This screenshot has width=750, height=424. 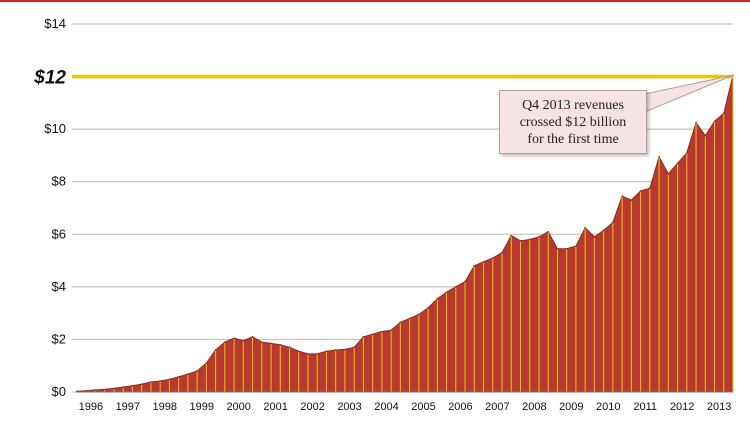 I want to click on data-point-2007-Q4, so click(x=511, y=235).